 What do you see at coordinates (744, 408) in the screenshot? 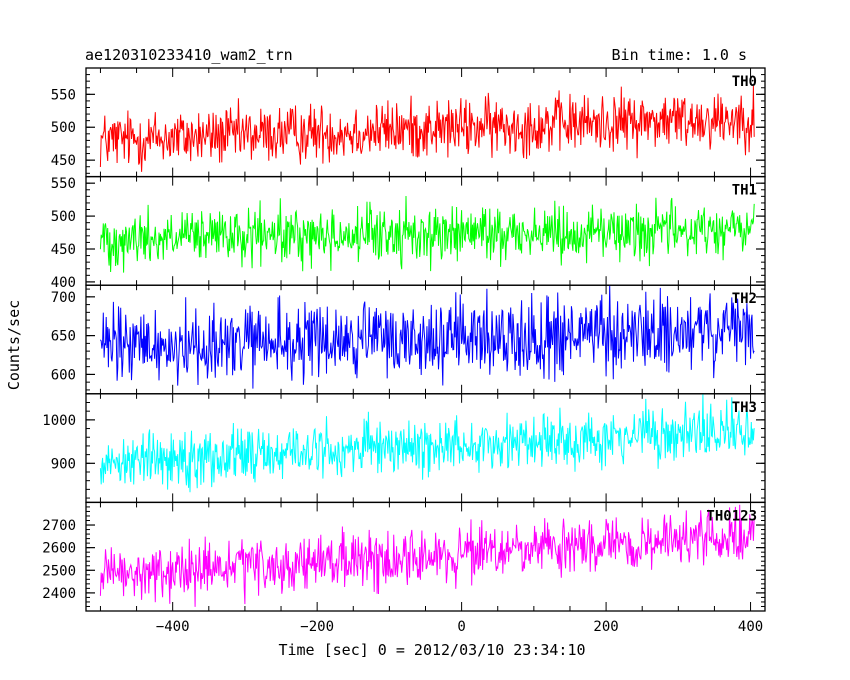
I see `panel-label: TH3` at bounding box center [744, 408].